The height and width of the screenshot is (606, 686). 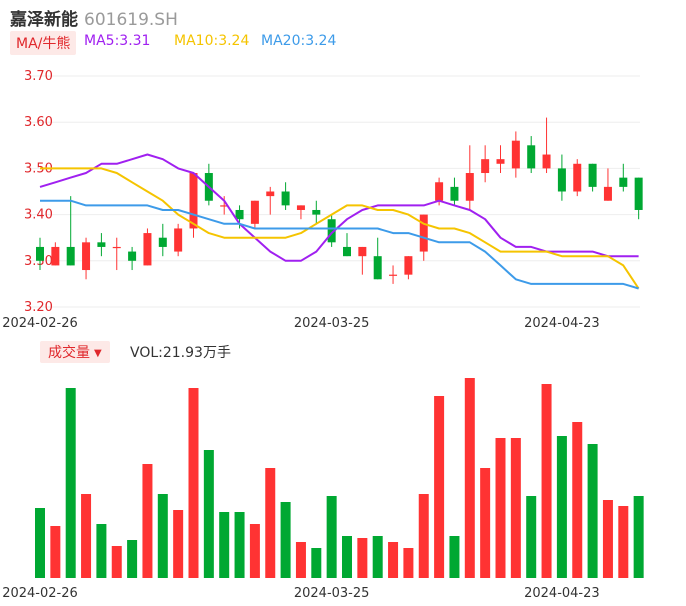 I want to click on stock-header: 嘉泽新能 601619.SH, so click(x=94, y=17).